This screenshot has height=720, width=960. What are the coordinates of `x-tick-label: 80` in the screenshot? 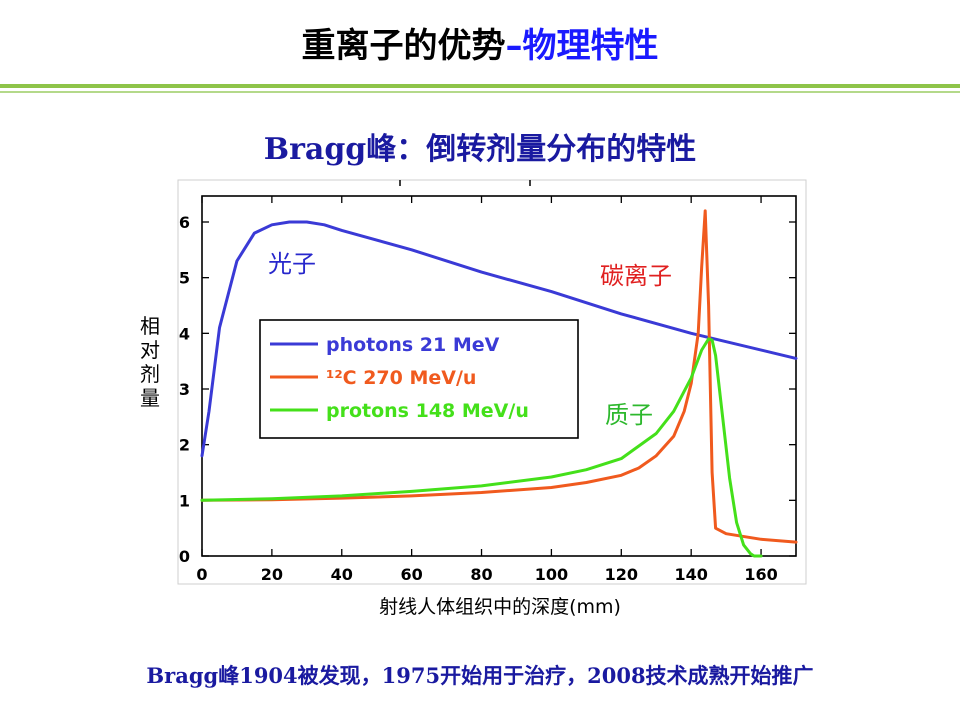 It's located at (481, 574).